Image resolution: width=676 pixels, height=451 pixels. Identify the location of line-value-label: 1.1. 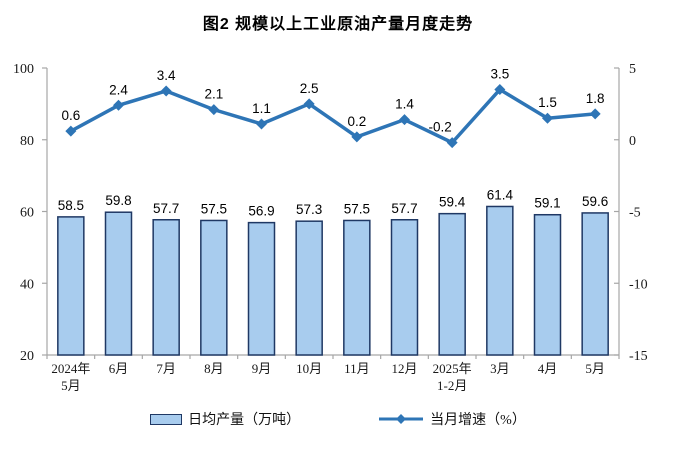
(261, 108).